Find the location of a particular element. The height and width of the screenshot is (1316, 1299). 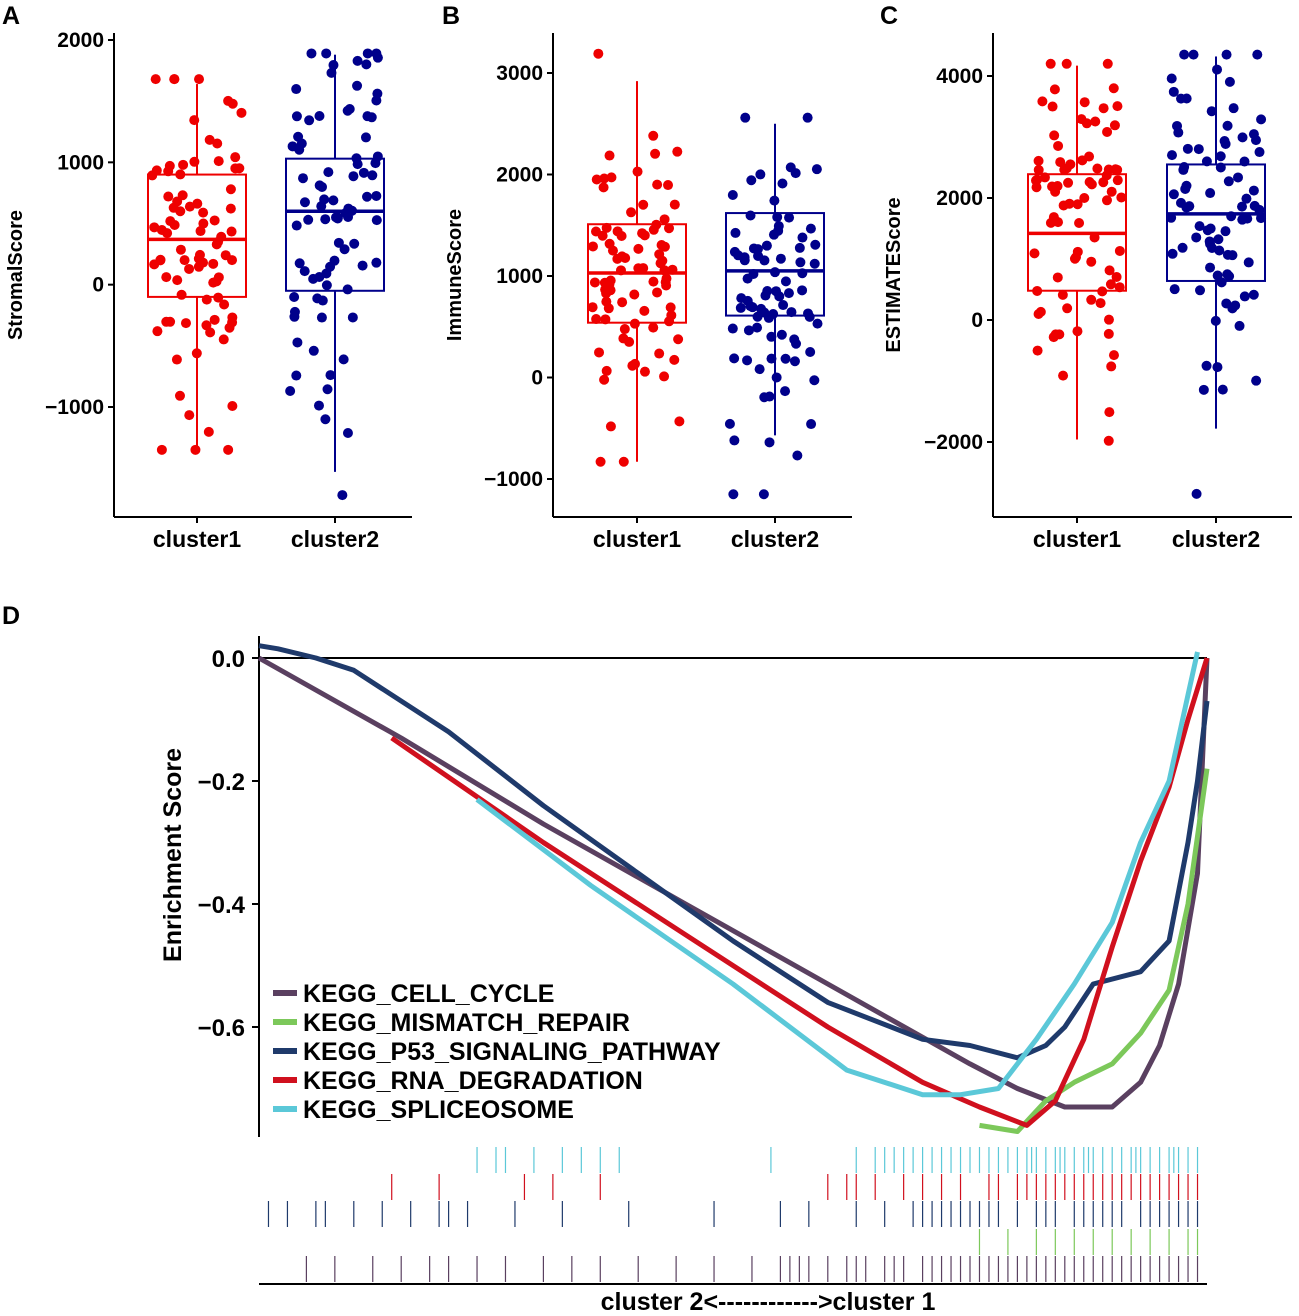

y-tick-label: 3000 is located at coordinates (519, 73).